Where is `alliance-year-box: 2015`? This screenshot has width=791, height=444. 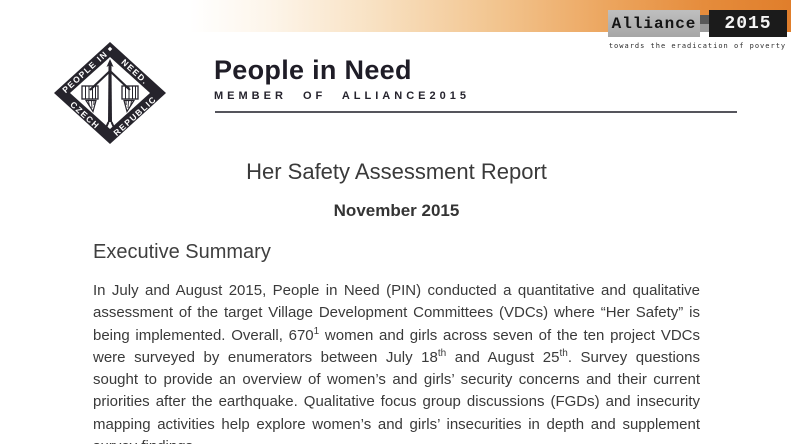
alliance-year-box: 2015 is located at coordinates (748, 23).